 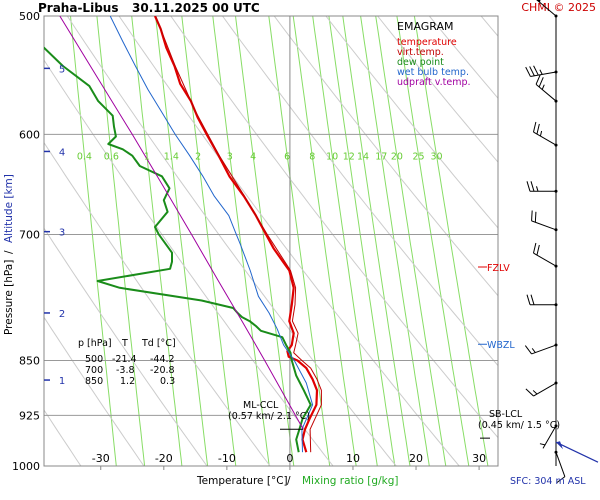 What do you see at coordinates (287, 157) in the screenshot?
I see `mixing-ratio-label: 6` at bounding box center [287, 157].